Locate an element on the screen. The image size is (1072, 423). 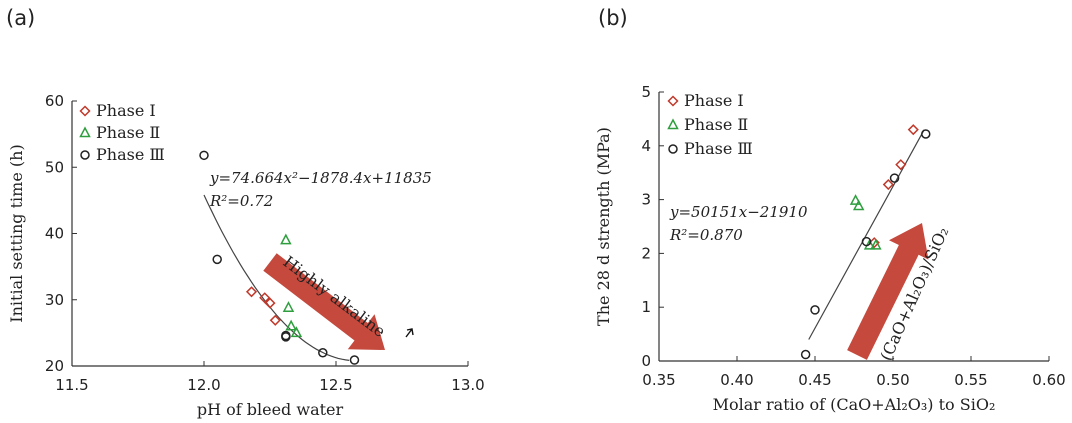
x-tick-label: 0.45 is located at coordinates (814, 380).